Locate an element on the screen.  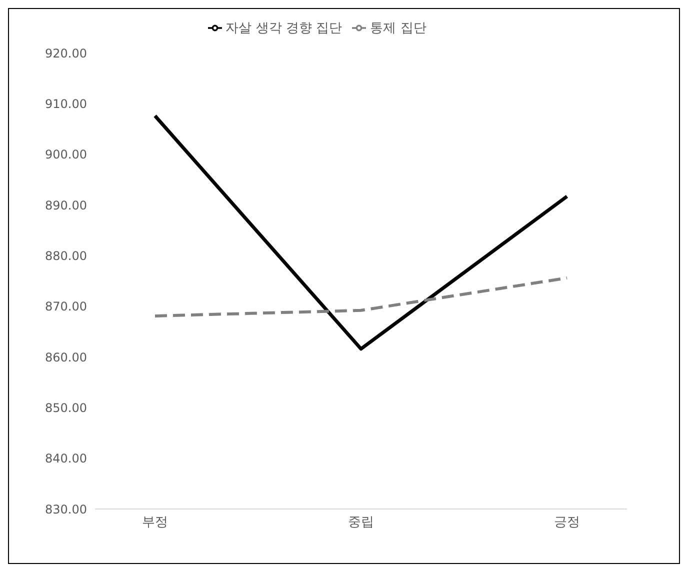
y-tick-label: 830.00 is located at coordinates (66, 509).